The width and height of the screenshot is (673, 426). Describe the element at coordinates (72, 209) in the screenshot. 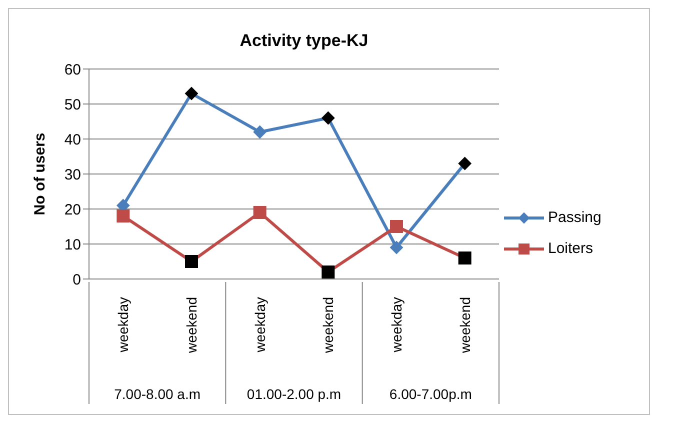

I see `y-tick-label: 20` at that location.